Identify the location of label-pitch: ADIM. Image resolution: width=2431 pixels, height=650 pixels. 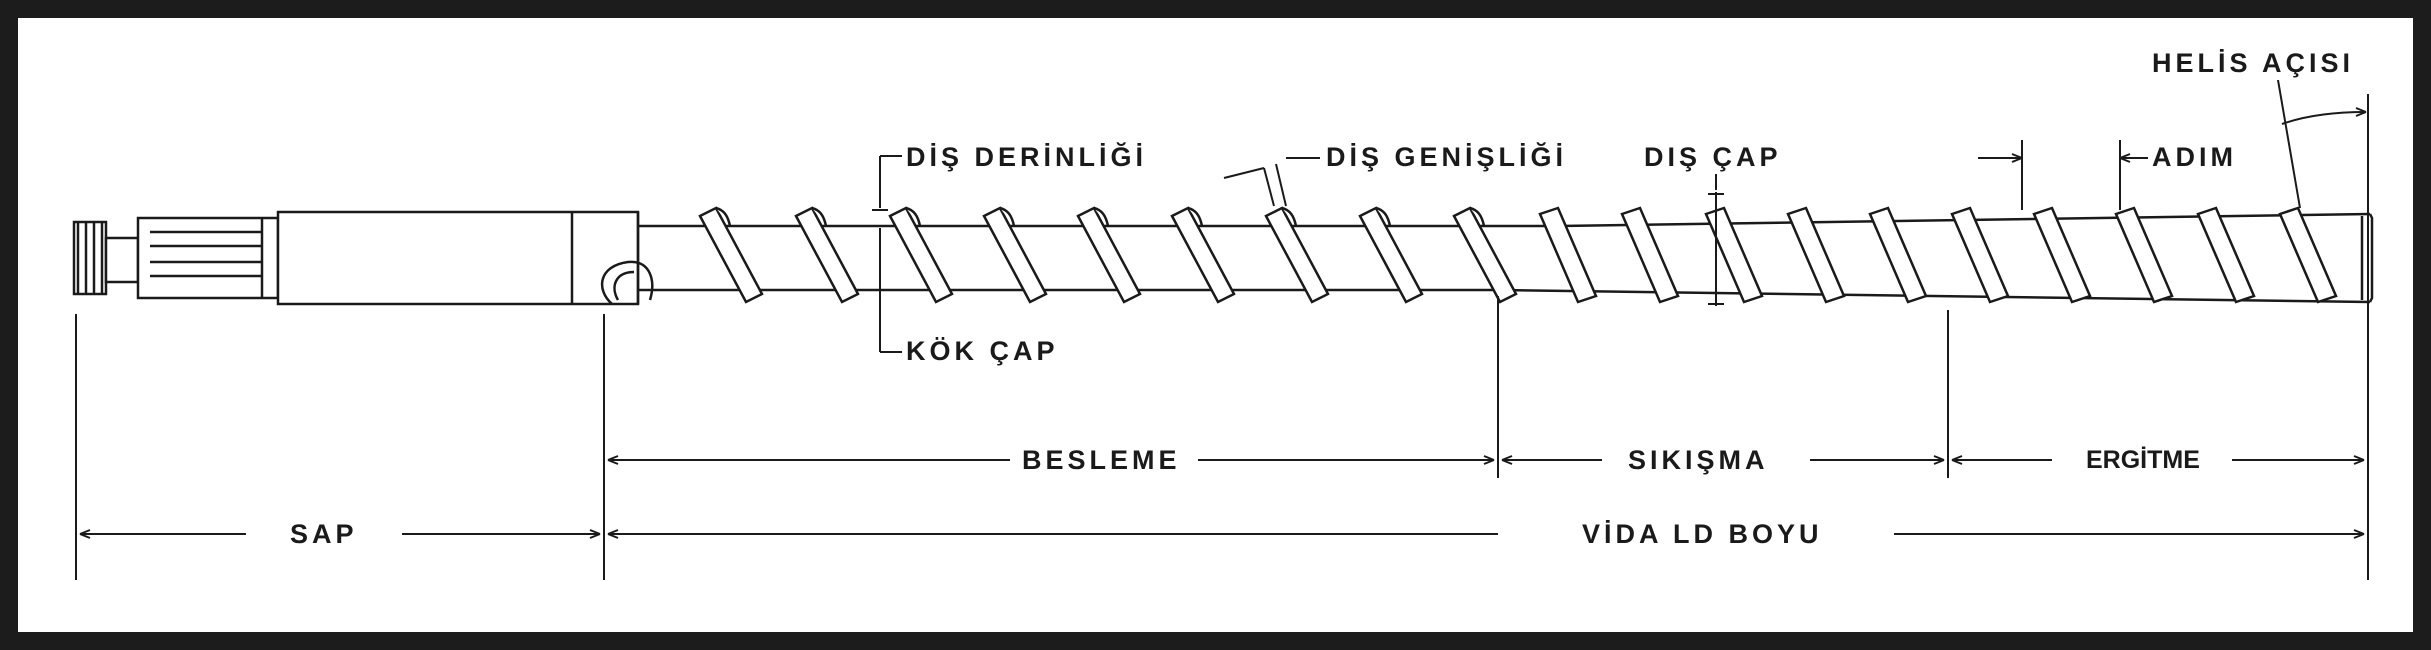
(2194, 157).